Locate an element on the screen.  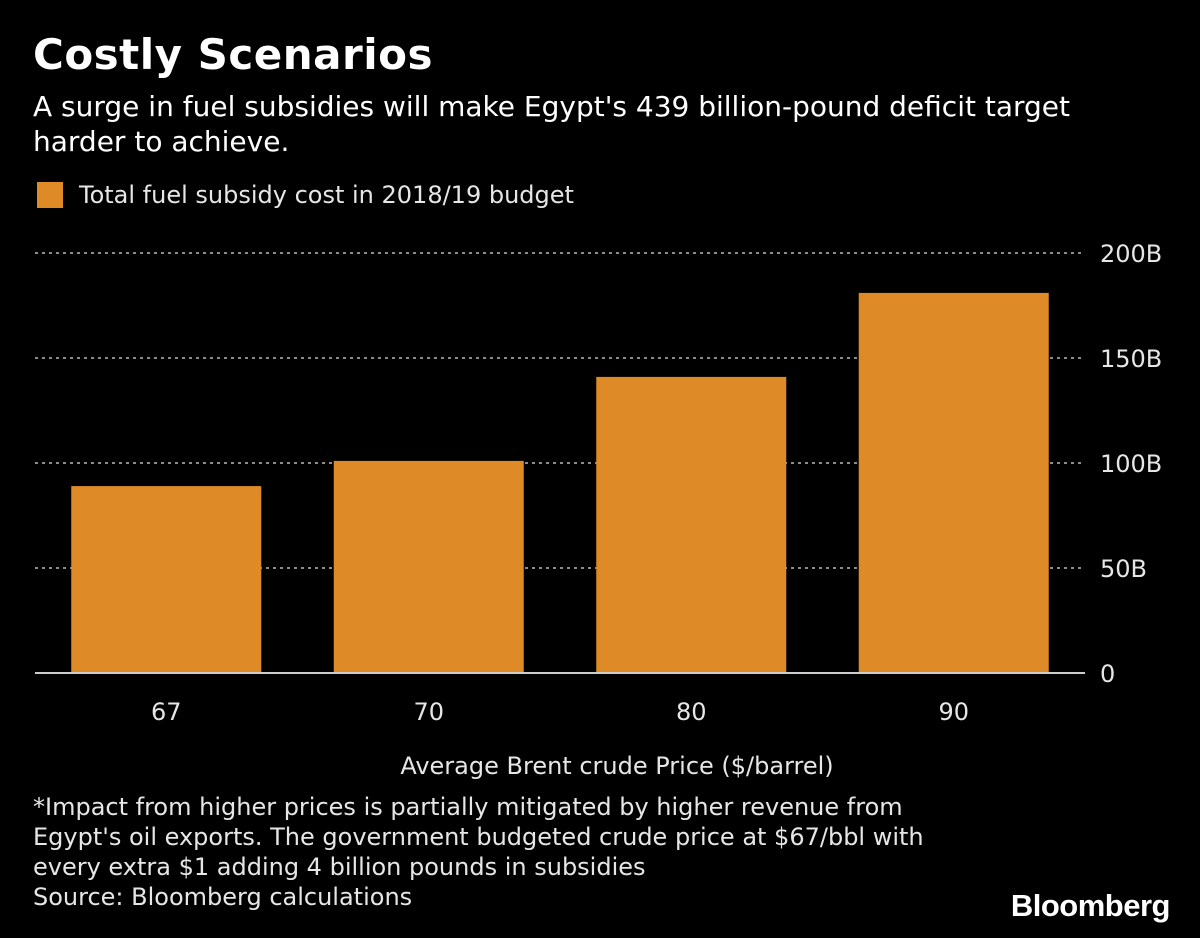
x-tick-label: 67 is located at coordinates (166, 712).